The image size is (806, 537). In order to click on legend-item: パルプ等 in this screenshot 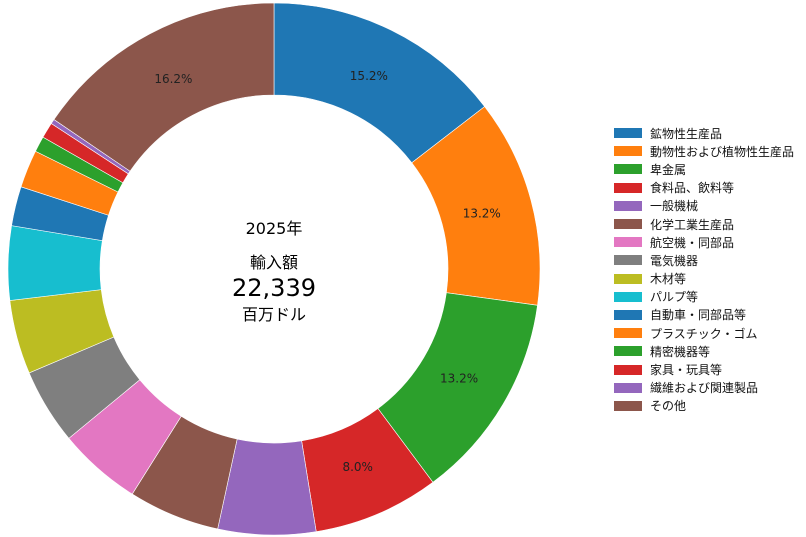, I will do `click(704, 297)`.